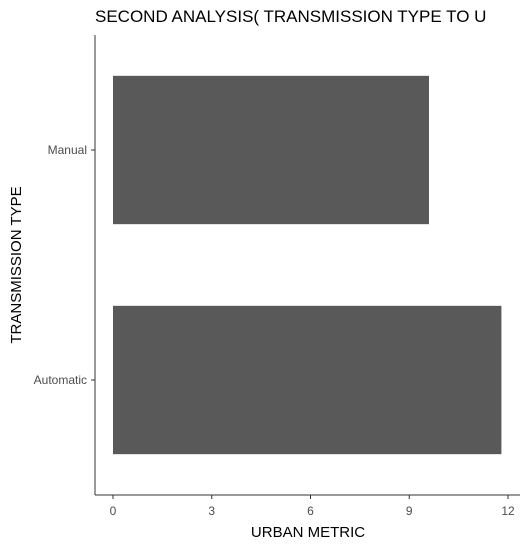 The height and width of the screenshot is (547, 530). What do you see at coordinates (290, 16) in the screenshot?
I see `chart-title: SECOND ANALYSIS( TRANSMISSION TYPE TO U` at bounding box center [290, 16].